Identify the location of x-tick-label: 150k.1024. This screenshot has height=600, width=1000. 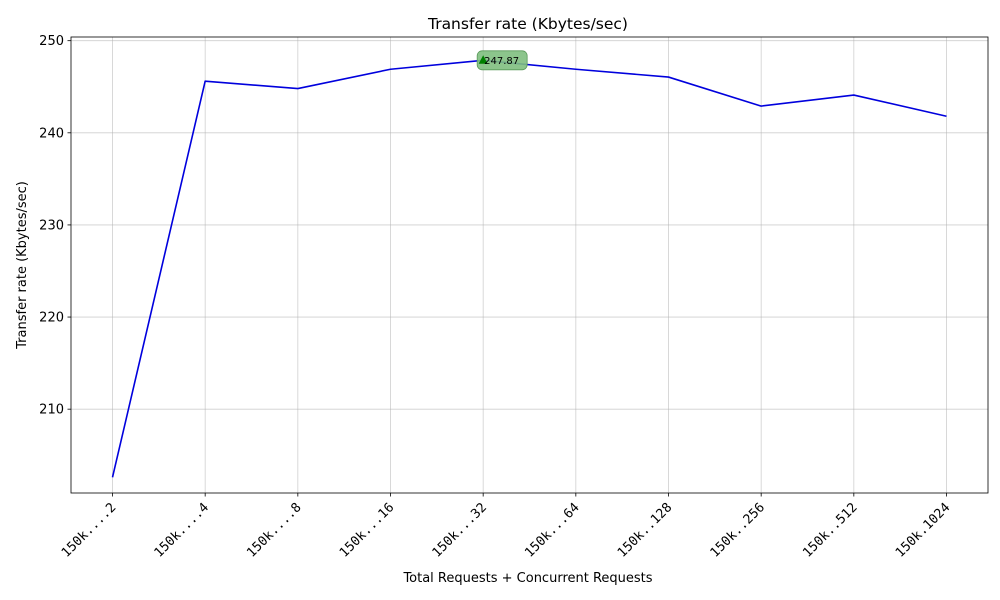
(923, 530).